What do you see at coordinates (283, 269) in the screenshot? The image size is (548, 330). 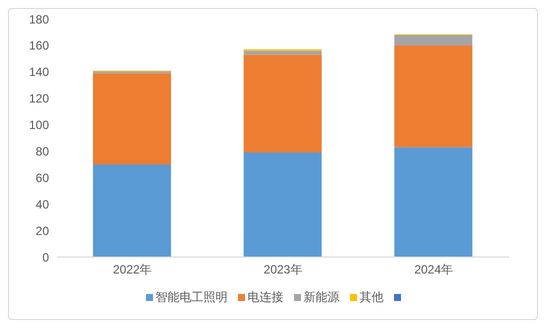 I see `x-tick-label: 2023年` at bounding box center [283, 269].